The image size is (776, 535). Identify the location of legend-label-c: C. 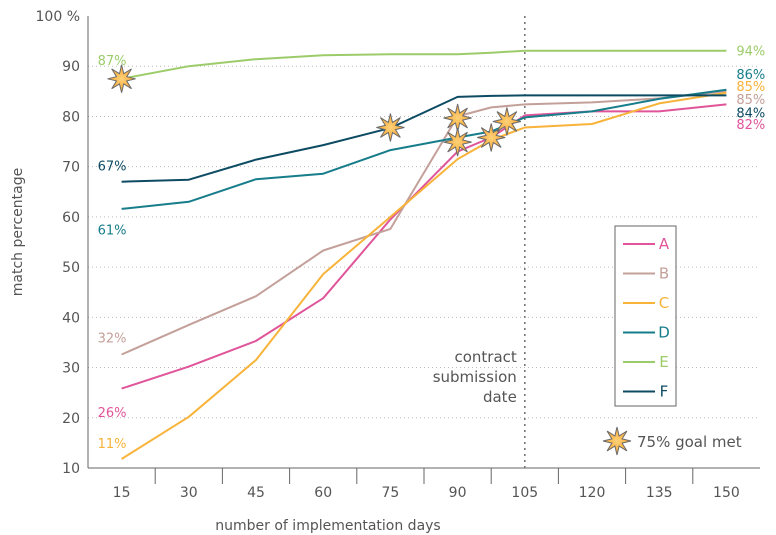
(664, 303).